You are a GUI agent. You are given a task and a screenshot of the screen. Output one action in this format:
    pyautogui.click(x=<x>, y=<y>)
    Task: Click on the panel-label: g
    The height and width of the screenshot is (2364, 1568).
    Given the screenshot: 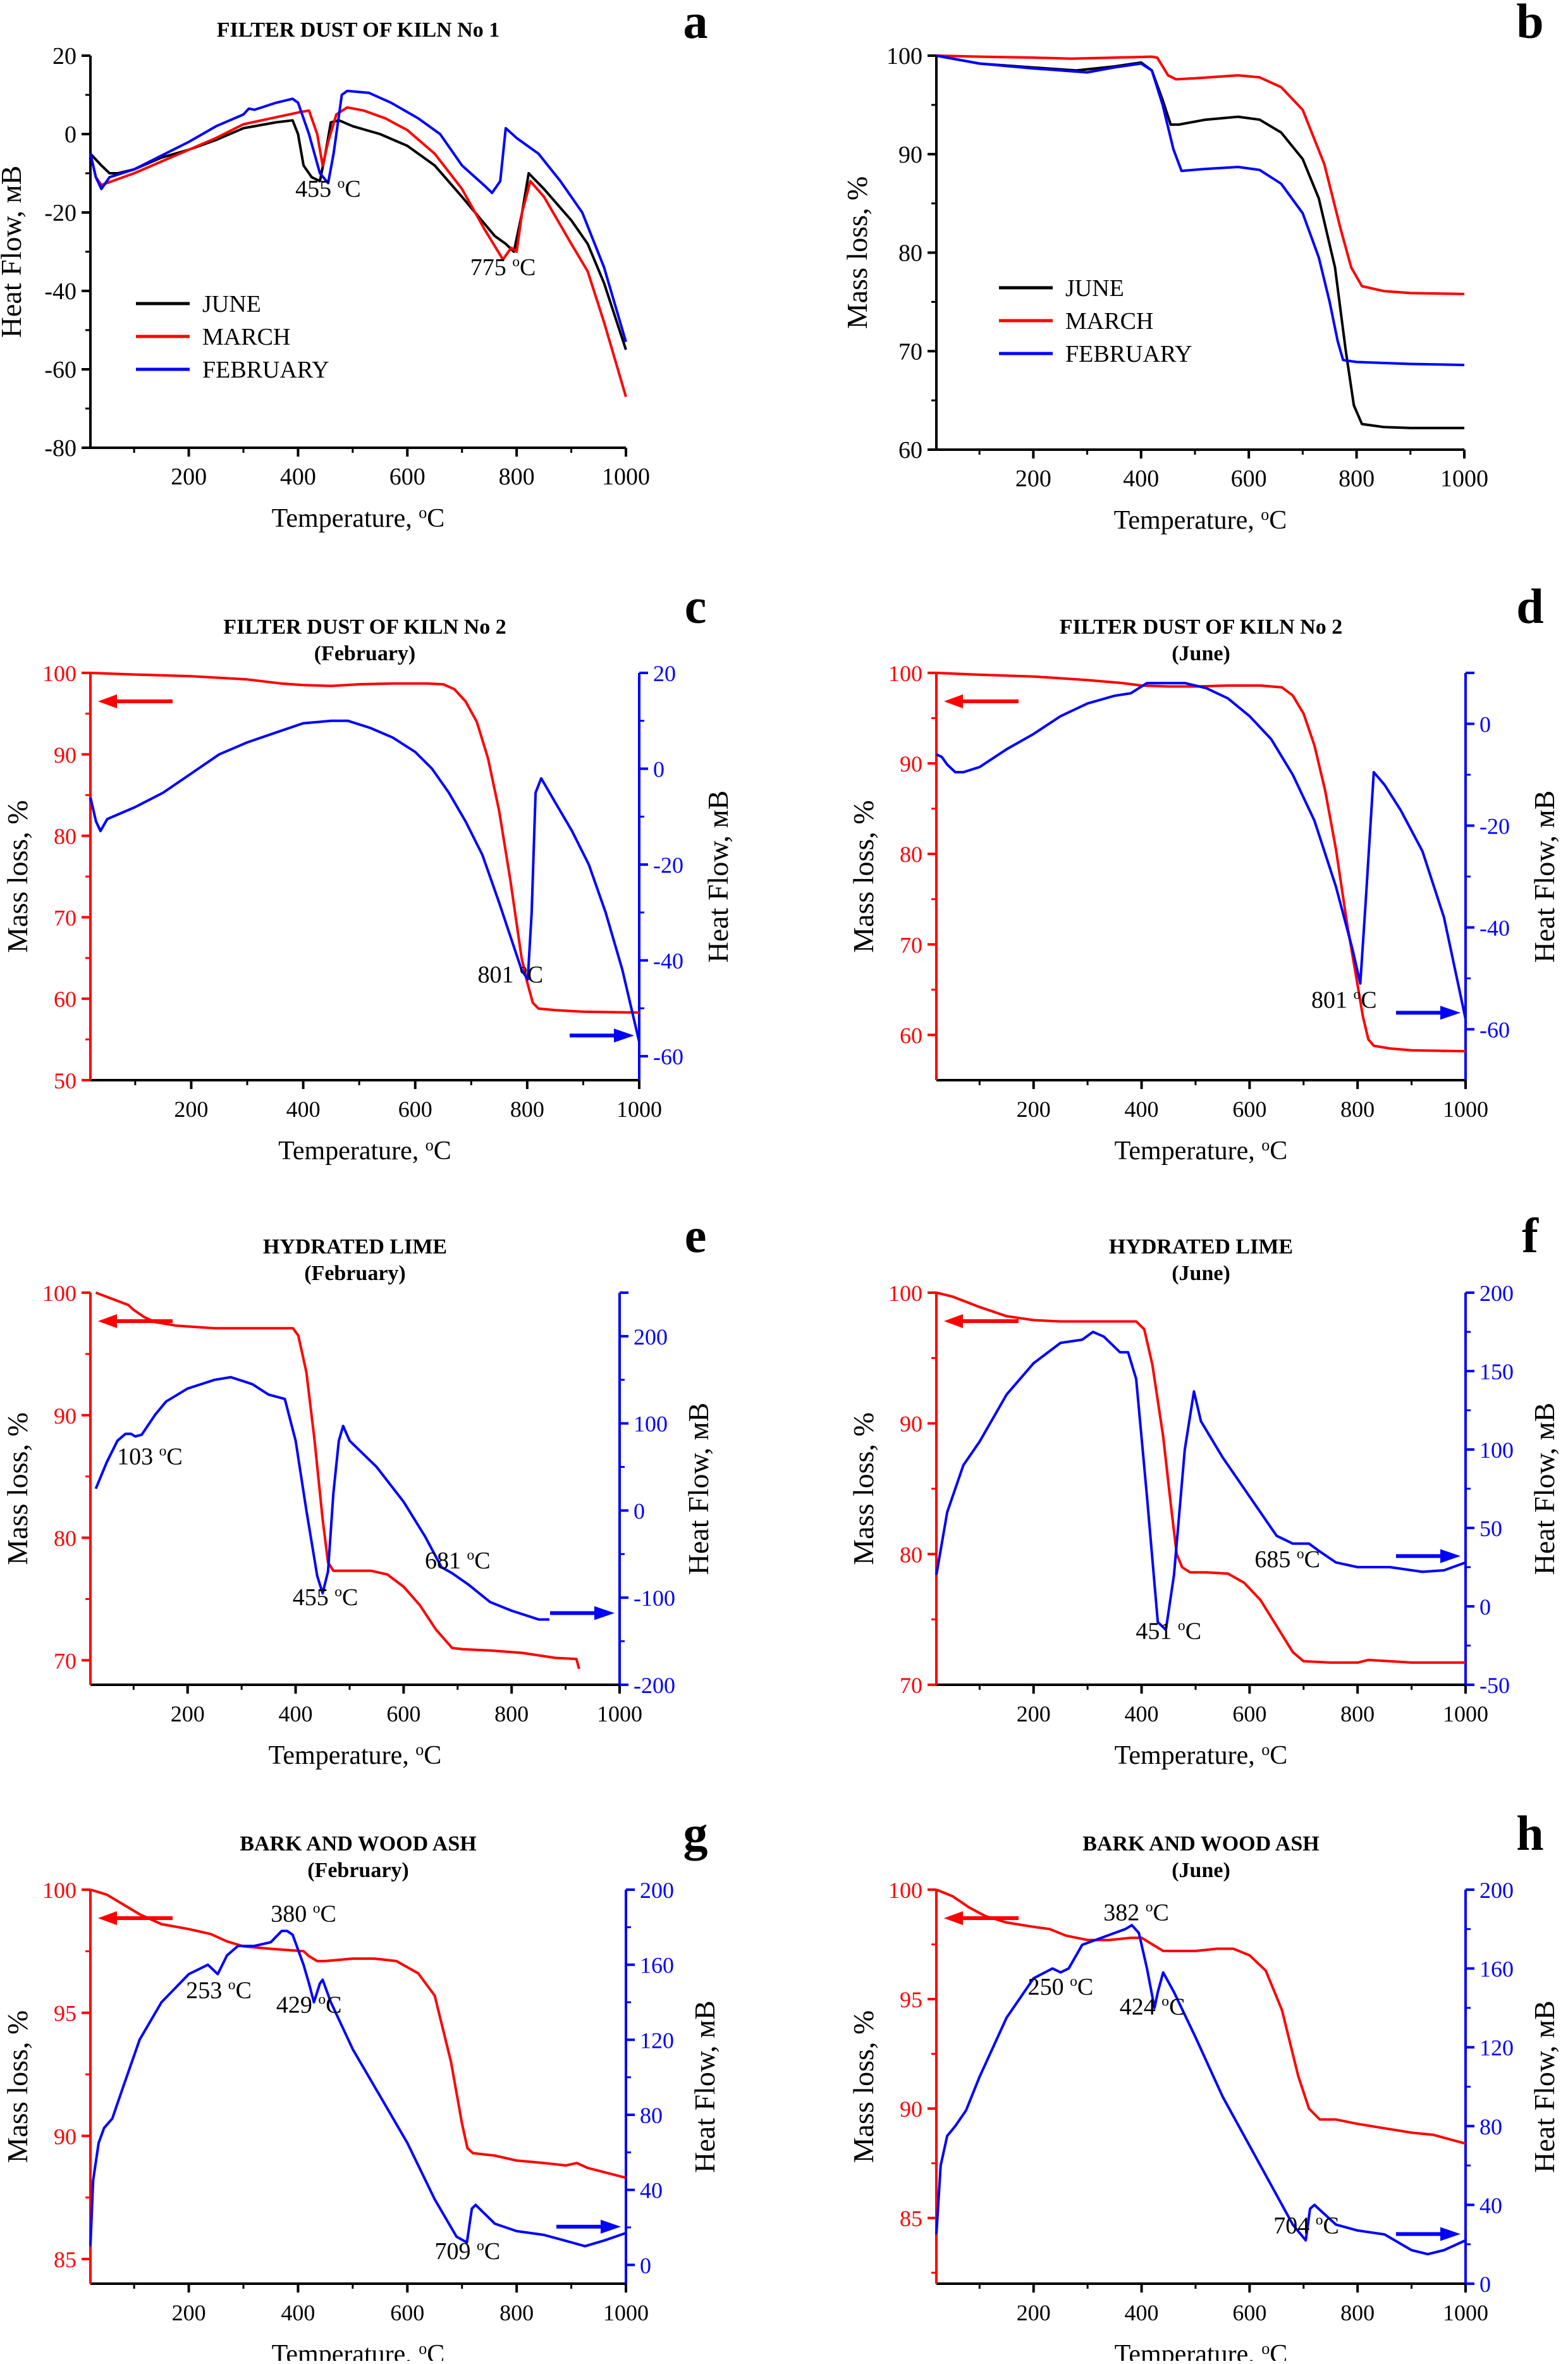 What is the action you would take?
    pyautogui.click(x=695, y=1833)
    